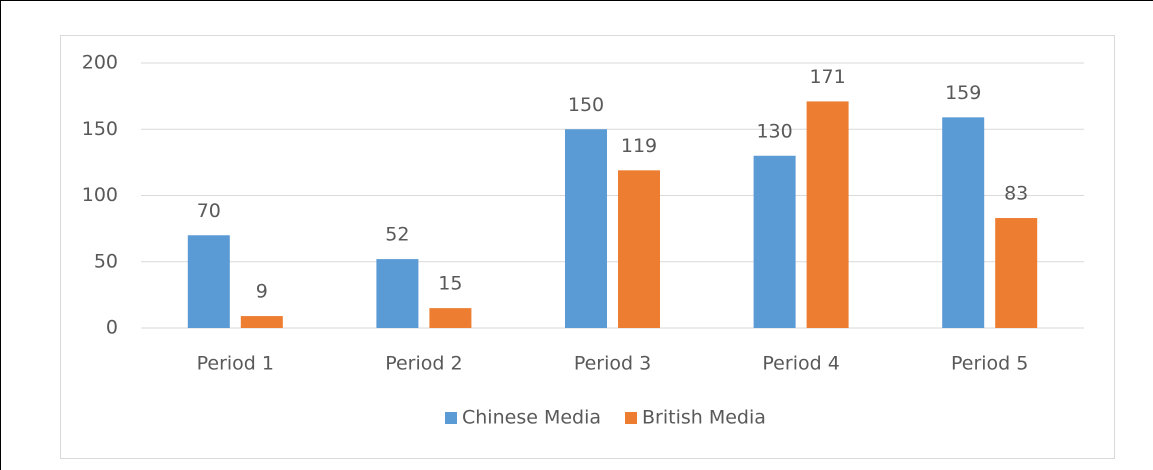 This screenshot has height=470, width=1153. I want to click on data-label: 159, so click(963, 93).